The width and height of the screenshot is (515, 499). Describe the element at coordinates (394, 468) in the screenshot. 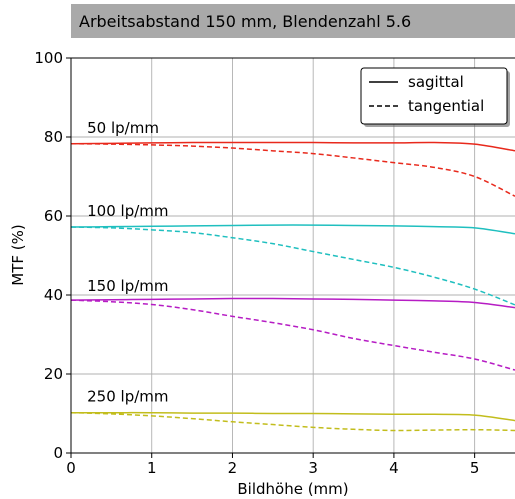

I see `x-tick-label: 4` at that location.